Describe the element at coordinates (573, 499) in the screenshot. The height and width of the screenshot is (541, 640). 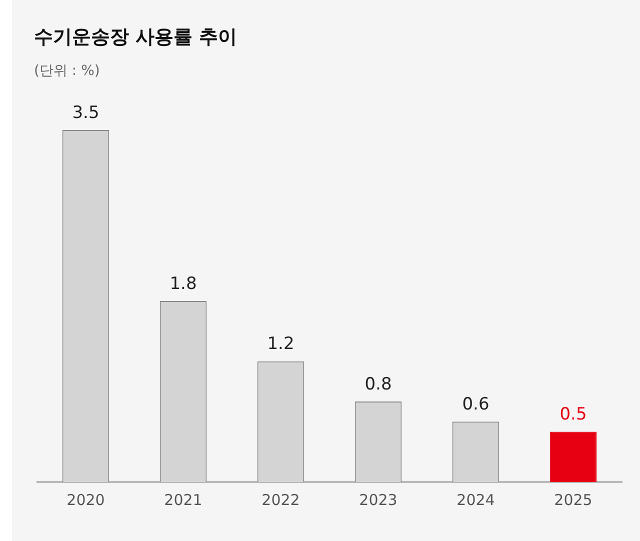
I see `x-tick-label: 2025` at that location.